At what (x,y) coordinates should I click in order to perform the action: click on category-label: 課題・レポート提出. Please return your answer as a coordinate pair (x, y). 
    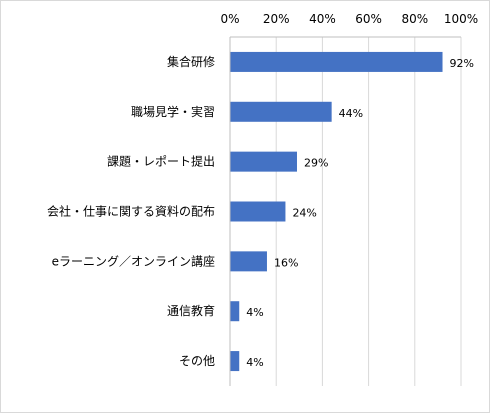
    Looking at the image, I should click on (161, 161).